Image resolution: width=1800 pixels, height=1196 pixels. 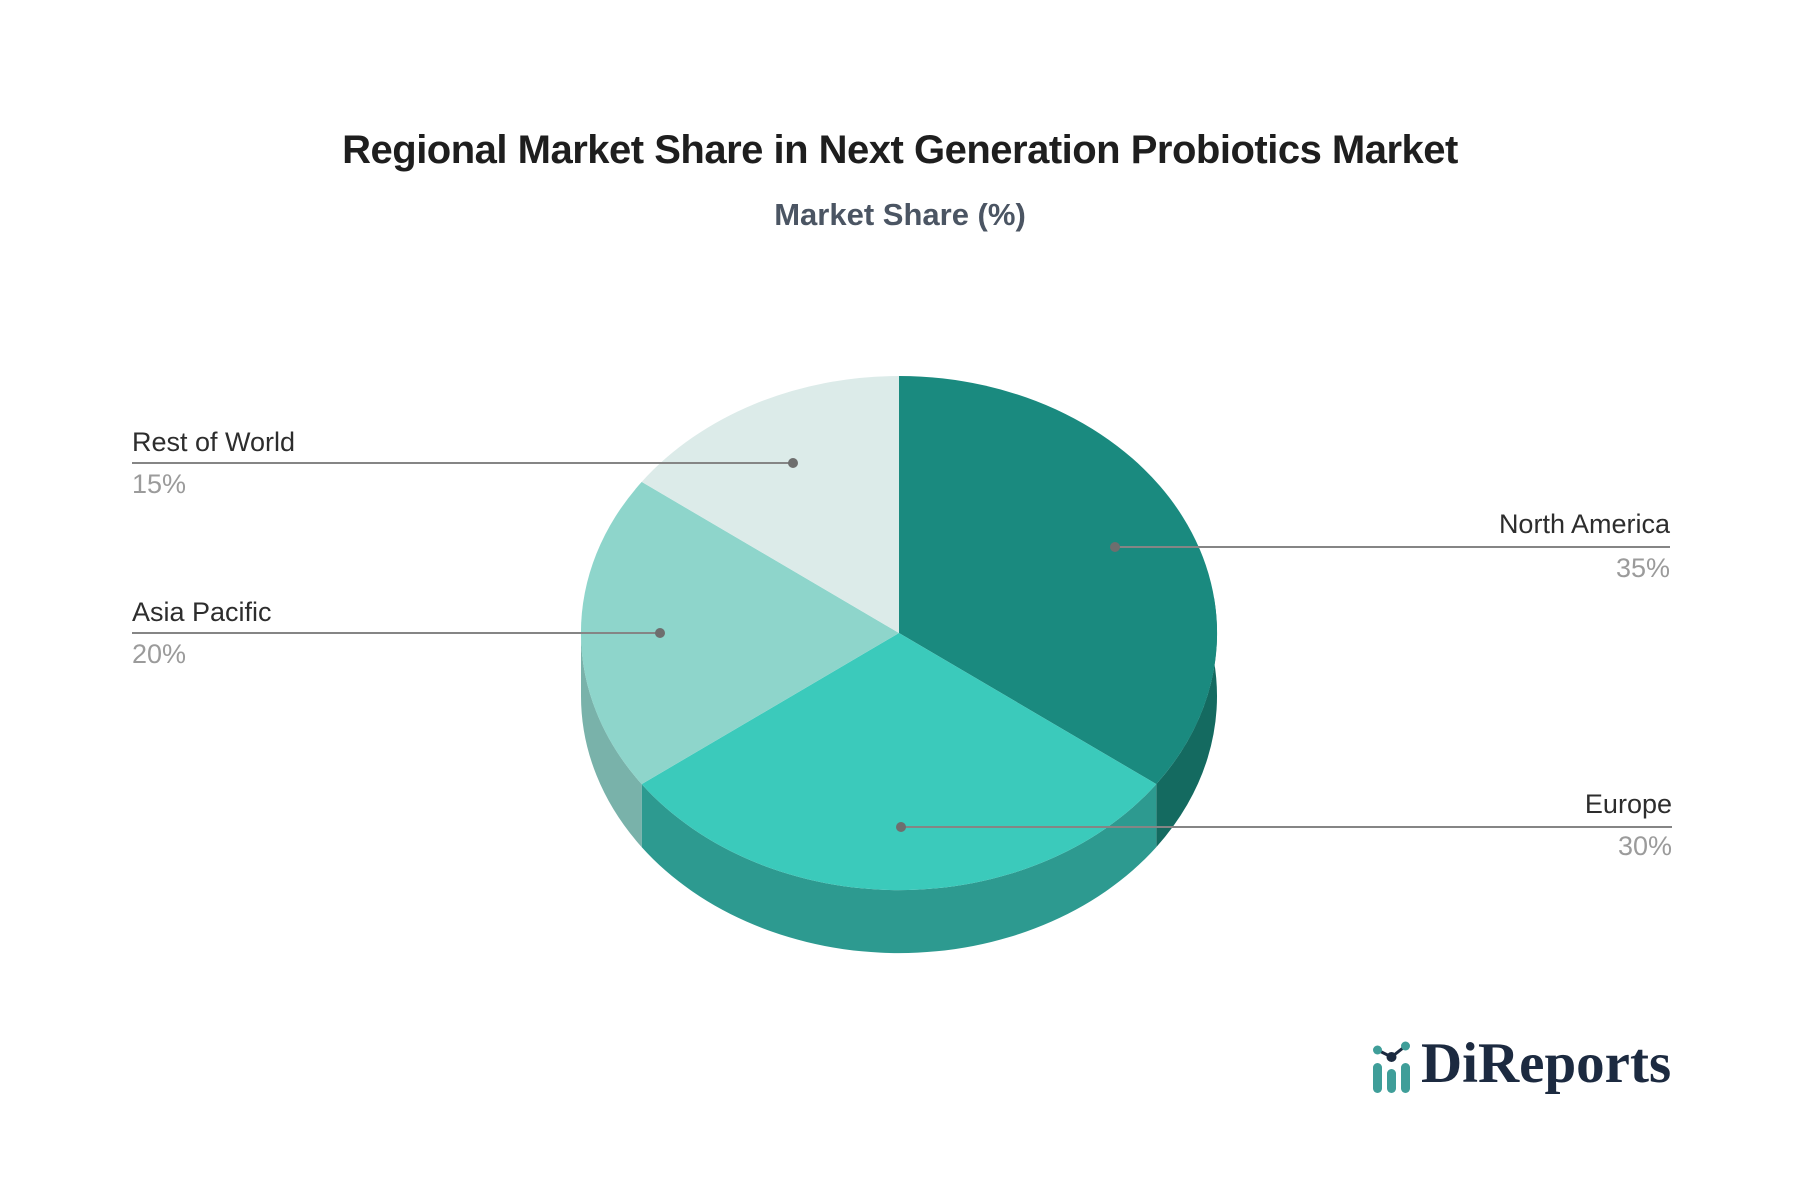 What do you see at coordinates (159, 484) in the screenshot?
I see `callout-value-rest-of-world: 15%` at bounding box center [159, 484].